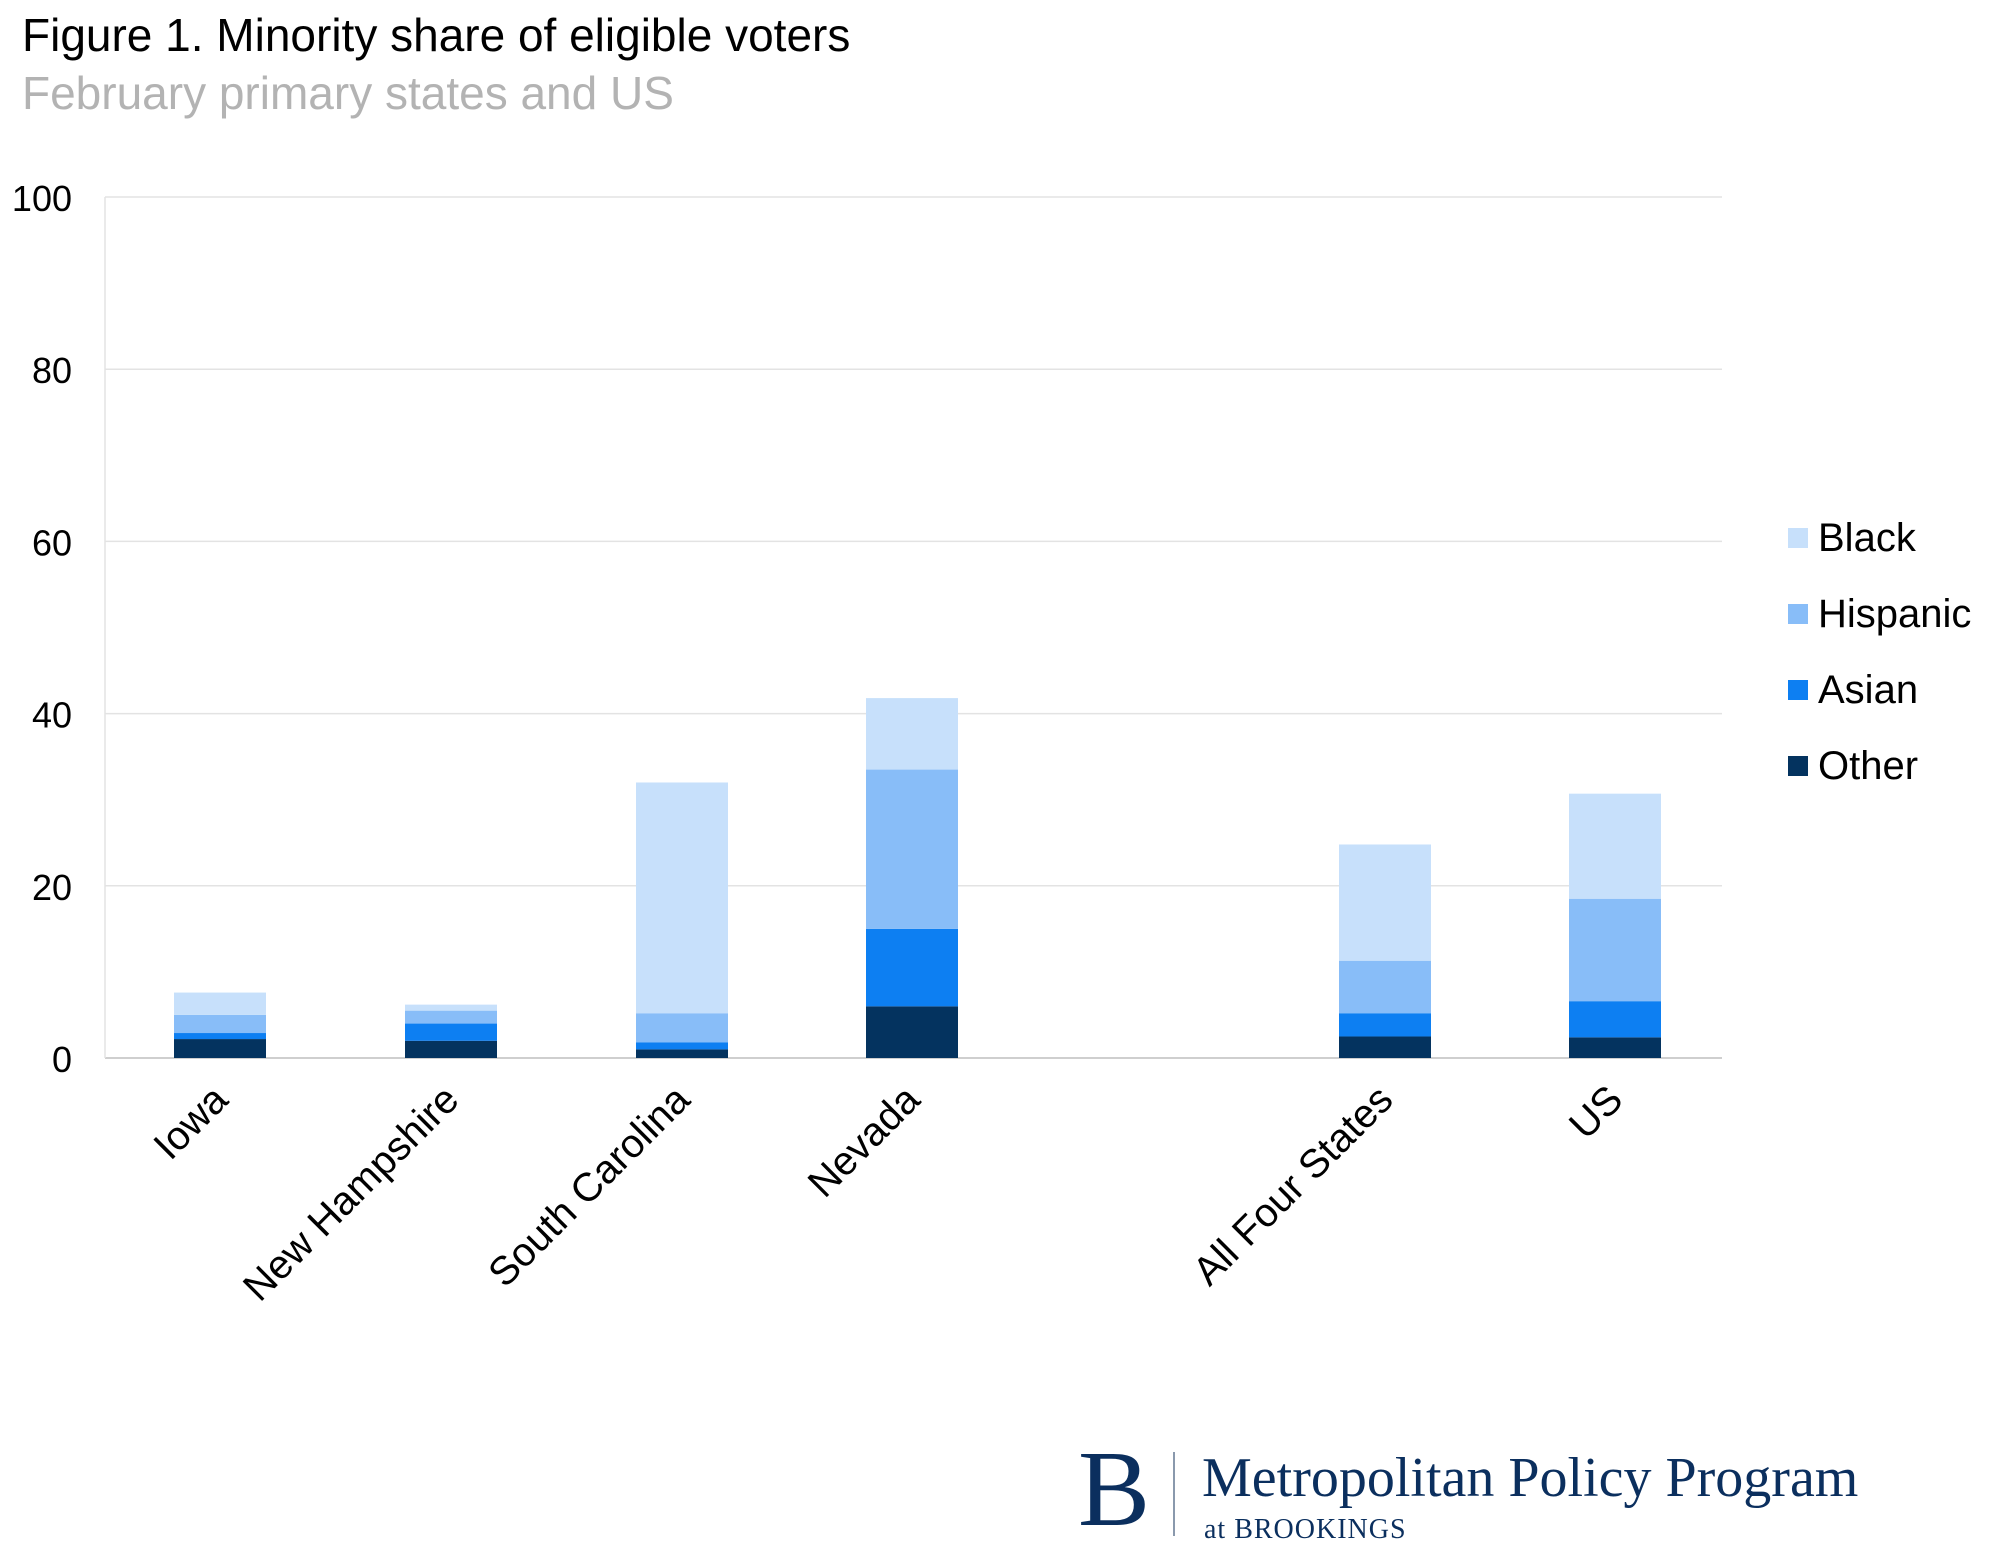 The image size is (1992, 1550). I want to click on chart-legend: Black Hispanic Asian Other, so click(1879, 652).